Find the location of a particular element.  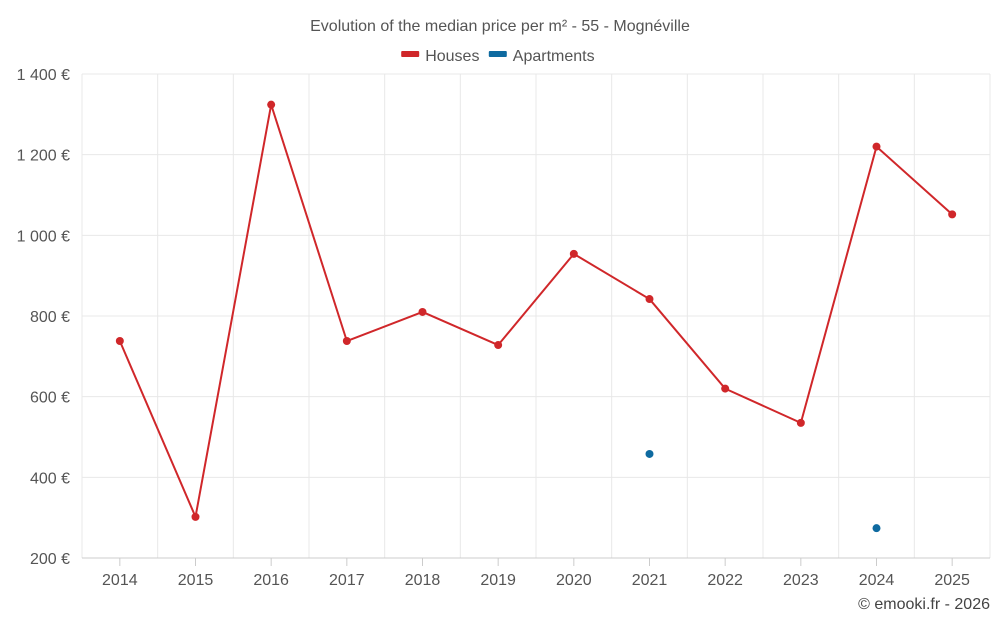

legend-swatch-apartments is located at coordinates (497, 54).